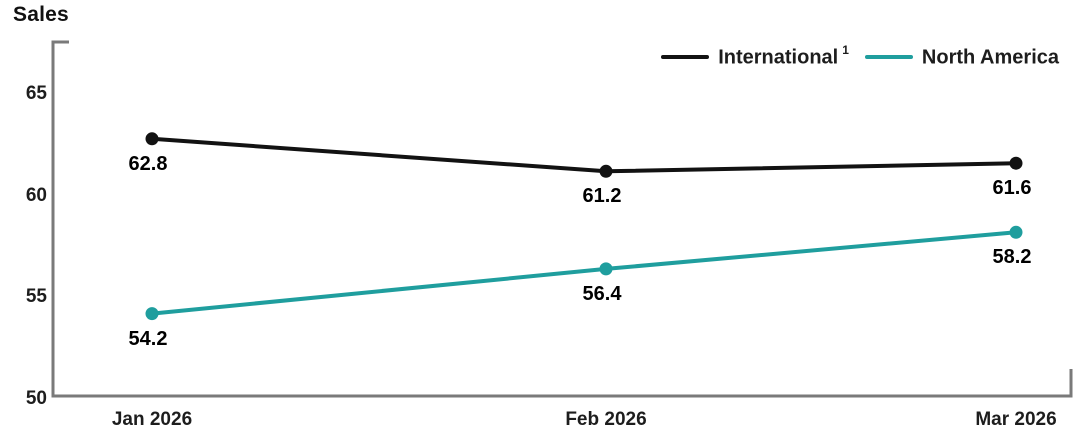 Image resolution: width=1087 pixels, height=448 pixels. I want to click on x-axis-label: Feb 2026, so click(606, 419).